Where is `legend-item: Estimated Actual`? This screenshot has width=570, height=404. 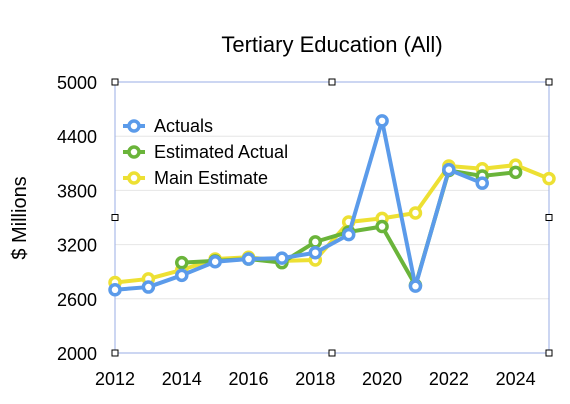
legend-item: Estimated Actual is located at coordinates (205, 152).